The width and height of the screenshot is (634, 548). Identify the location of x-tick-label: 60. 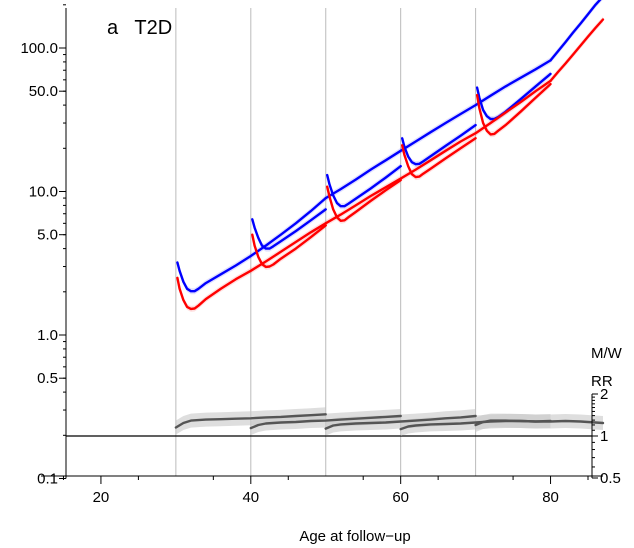
(400, 497).